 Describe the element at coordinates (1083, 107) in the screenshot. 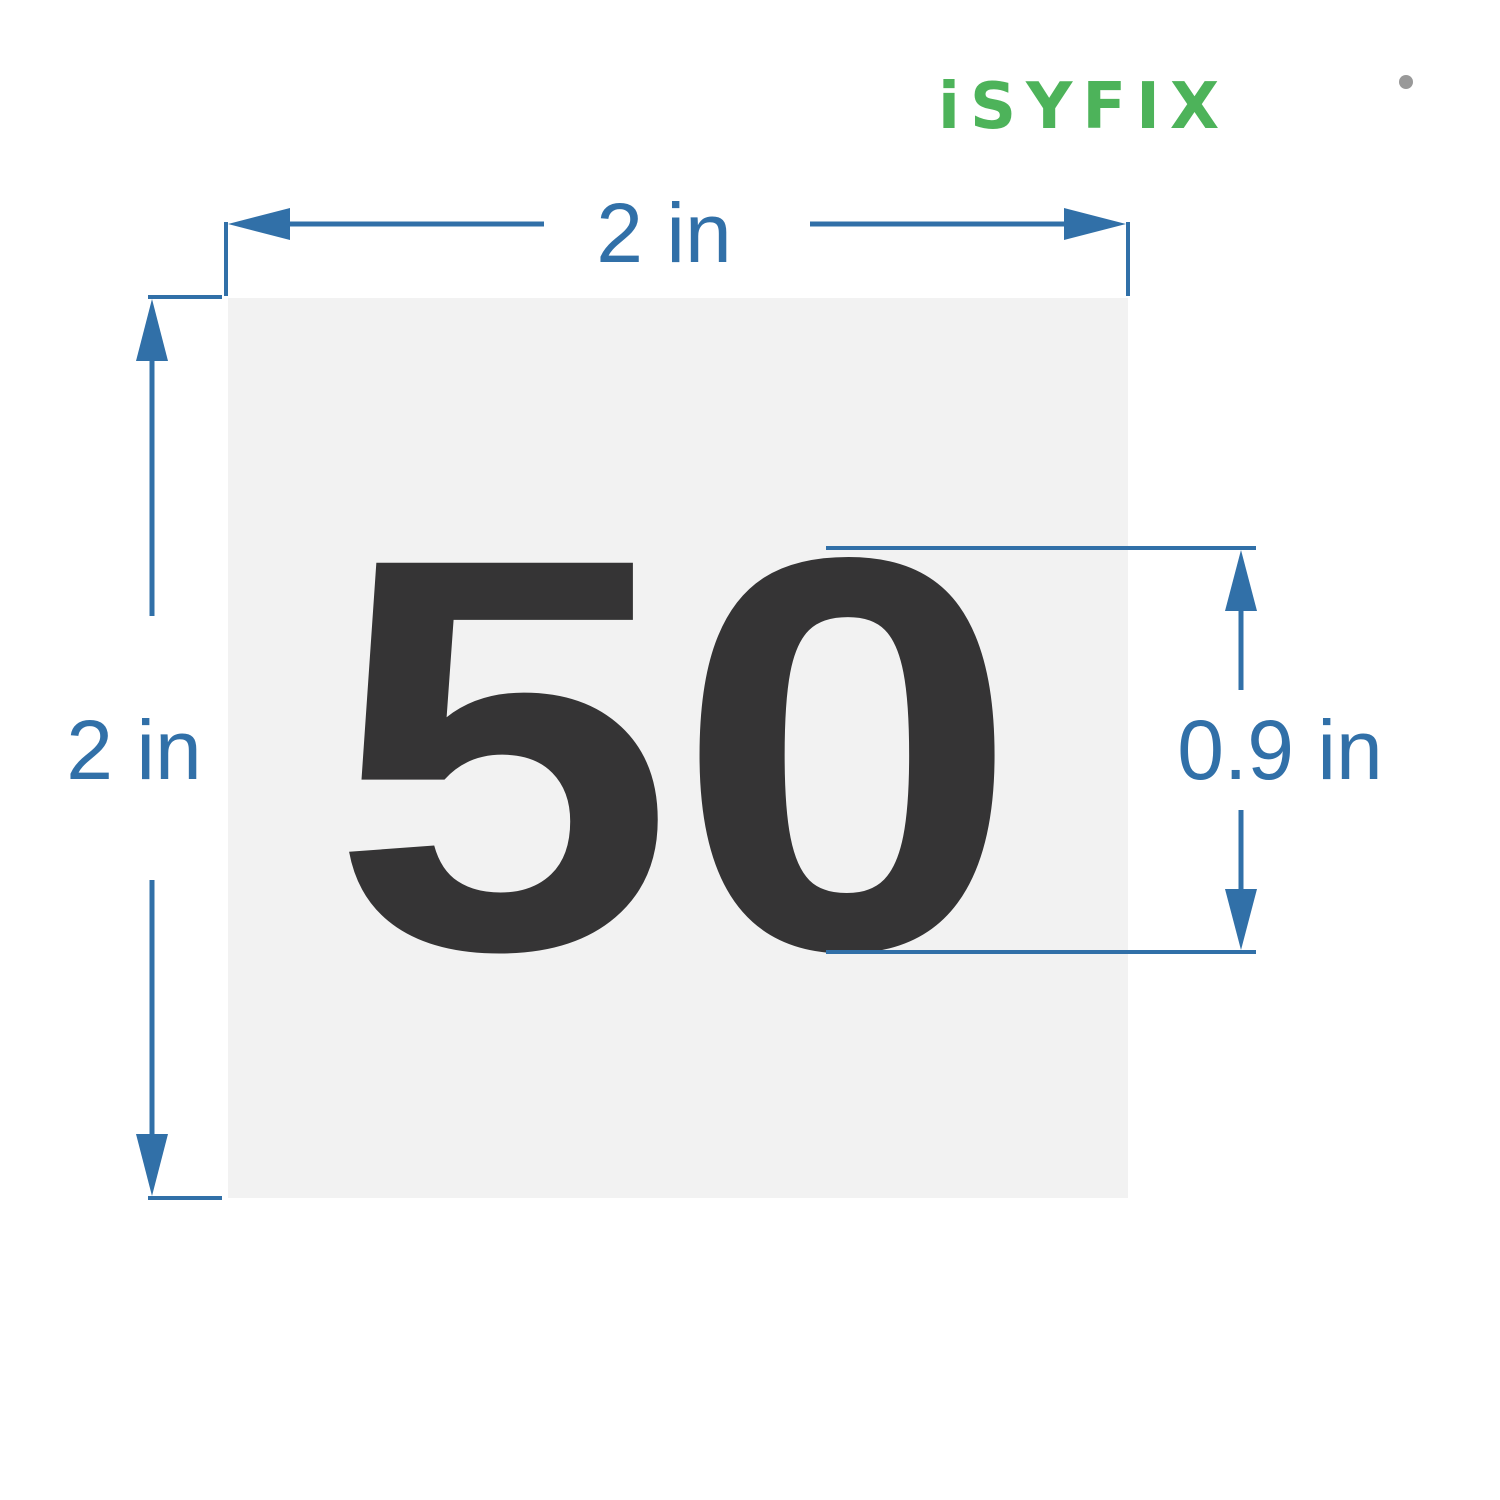

I see `brand-logo-text: iSYFIX` at that location.